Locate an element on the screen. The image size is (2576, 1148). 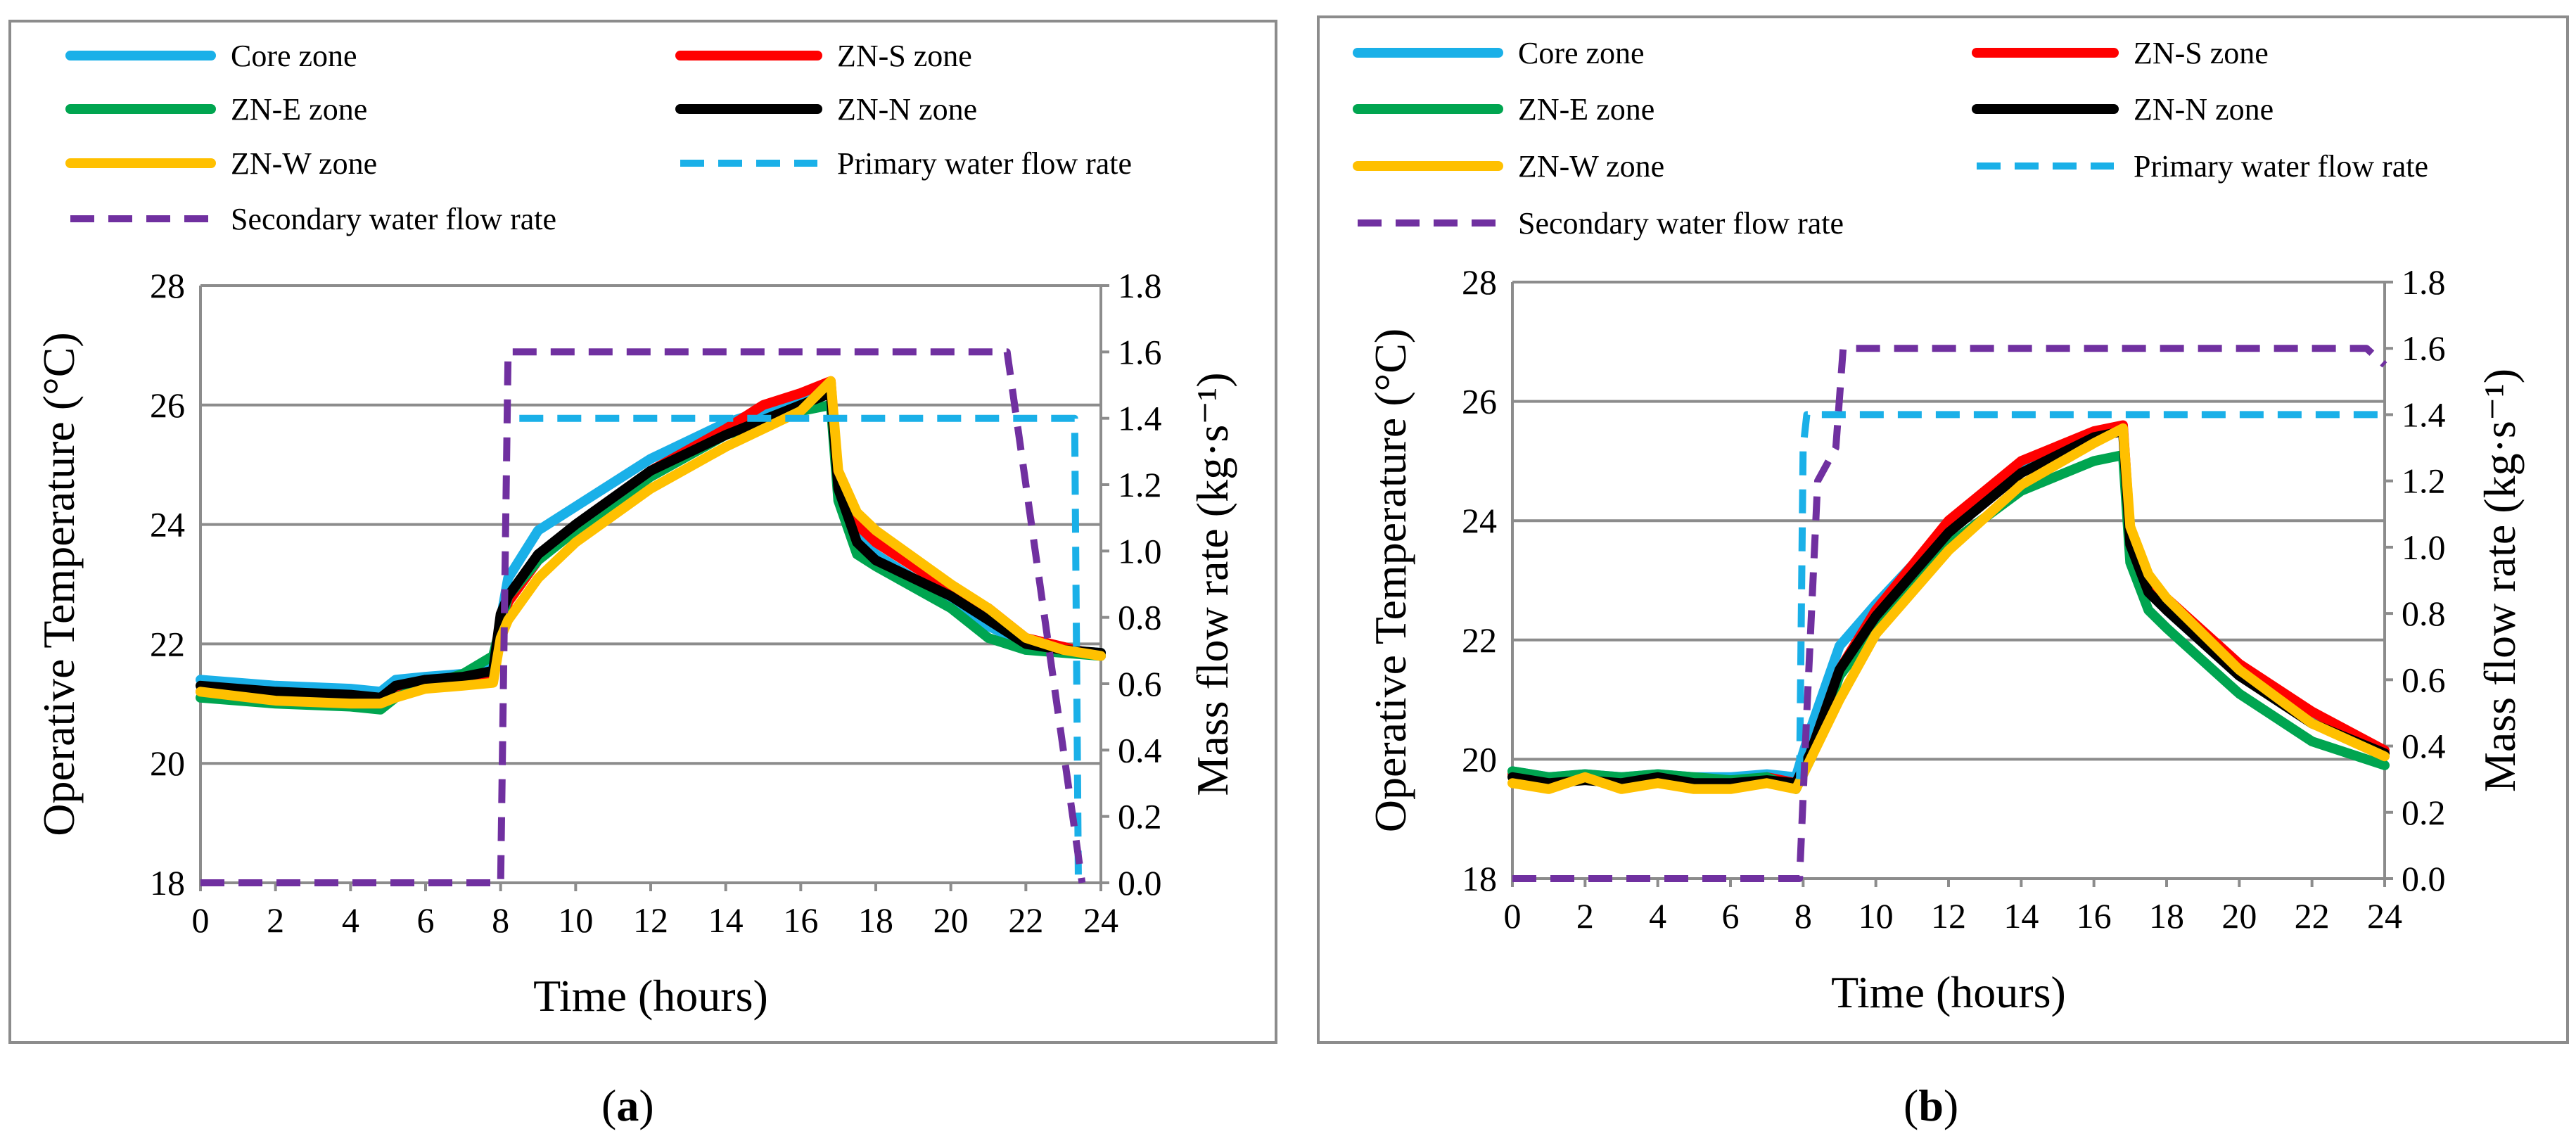
caption-b-letter: b is located at coordinates (1931, 1105).